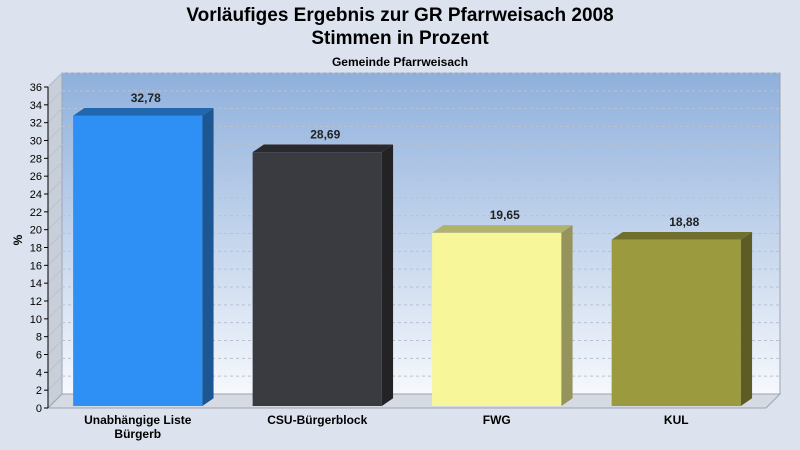 The width and height of the screenshot is (800, 450). I want to click on y-tick-label: 16, so click(36, 266).